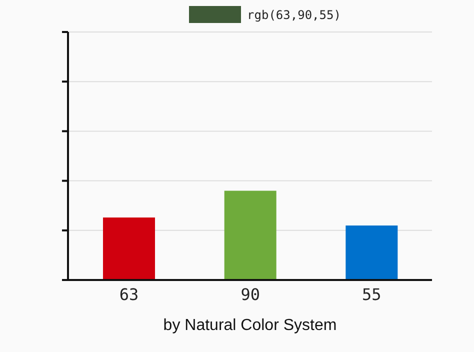 This screenshot has width=474, height=352. Describe the element at coordinates (250, 325) in the screenshot. I see `x-axis-title: by Natural Color System` at that location.